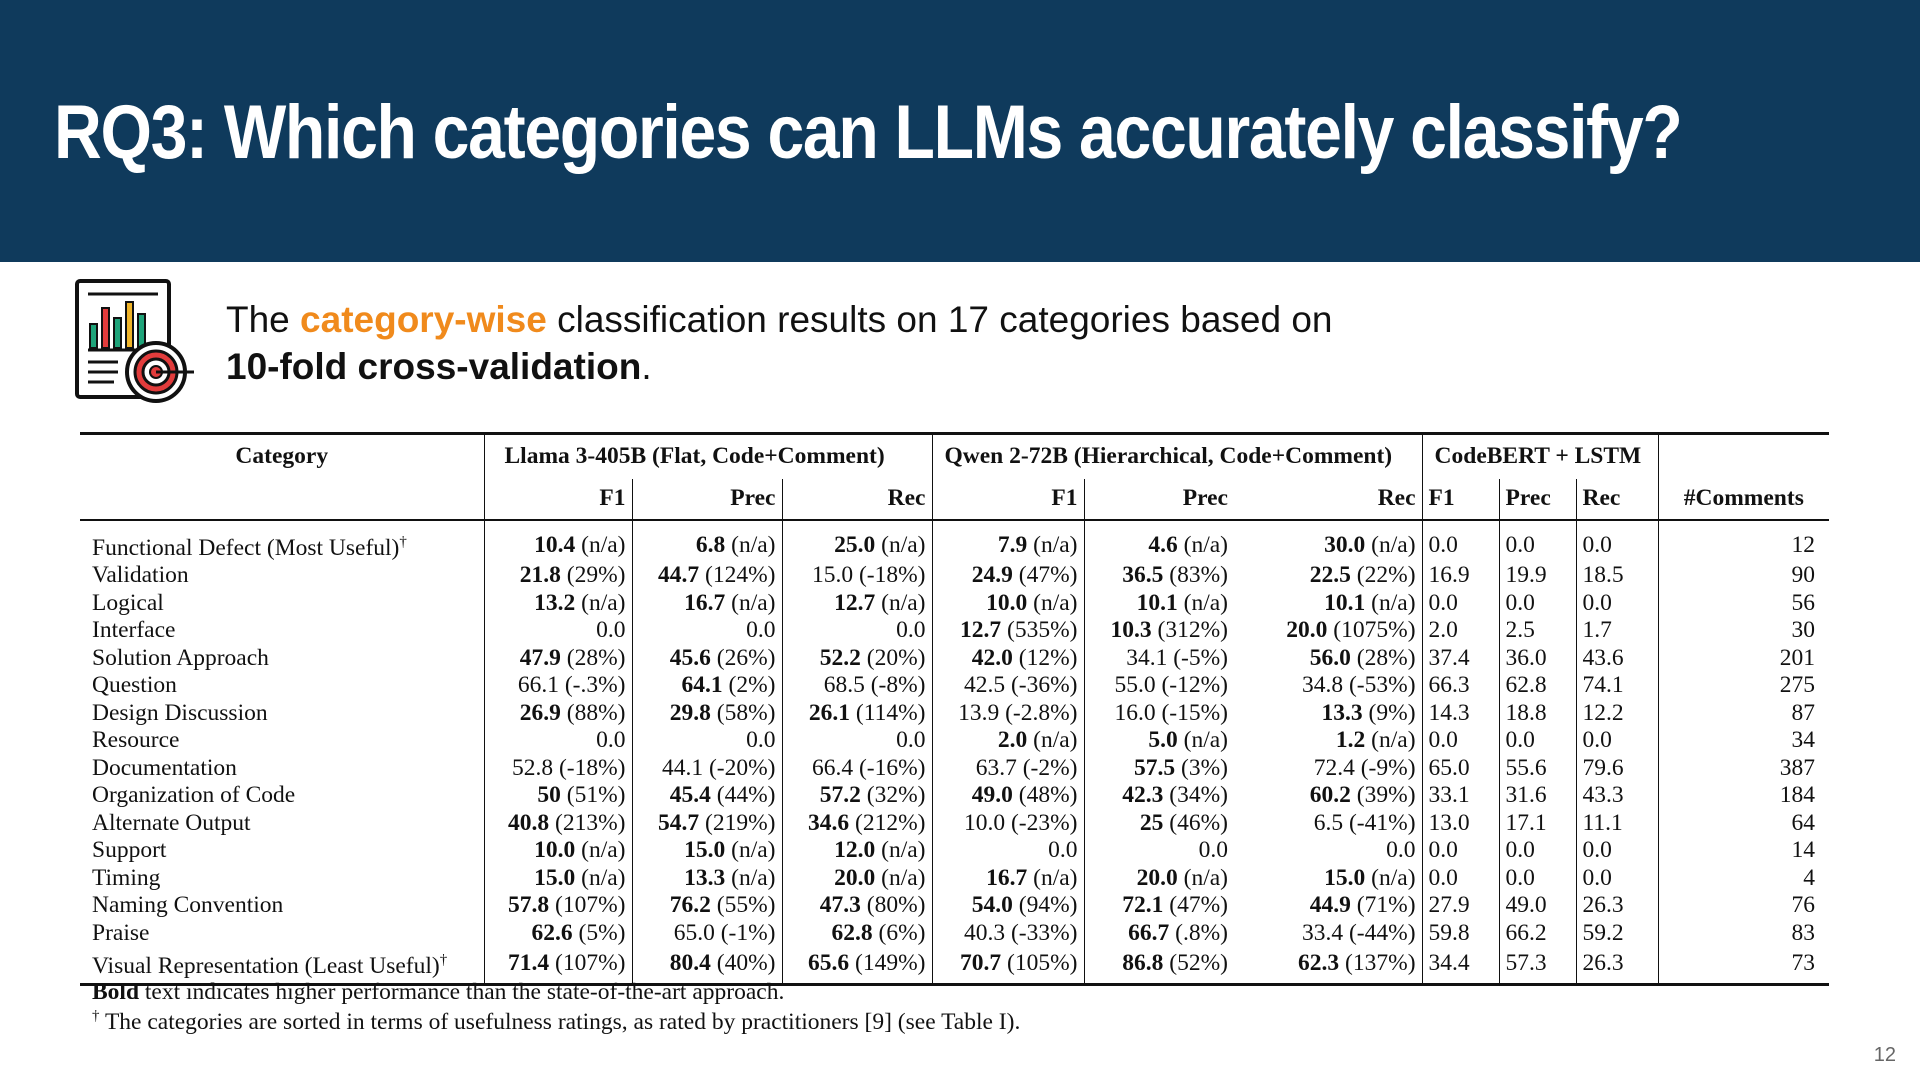 The image size is (1920, 1080). What do you see at coordinates (1191, 712) in the screenshot?
I see `metric-delta: (-15%)` at bounding box center [1191, 712].